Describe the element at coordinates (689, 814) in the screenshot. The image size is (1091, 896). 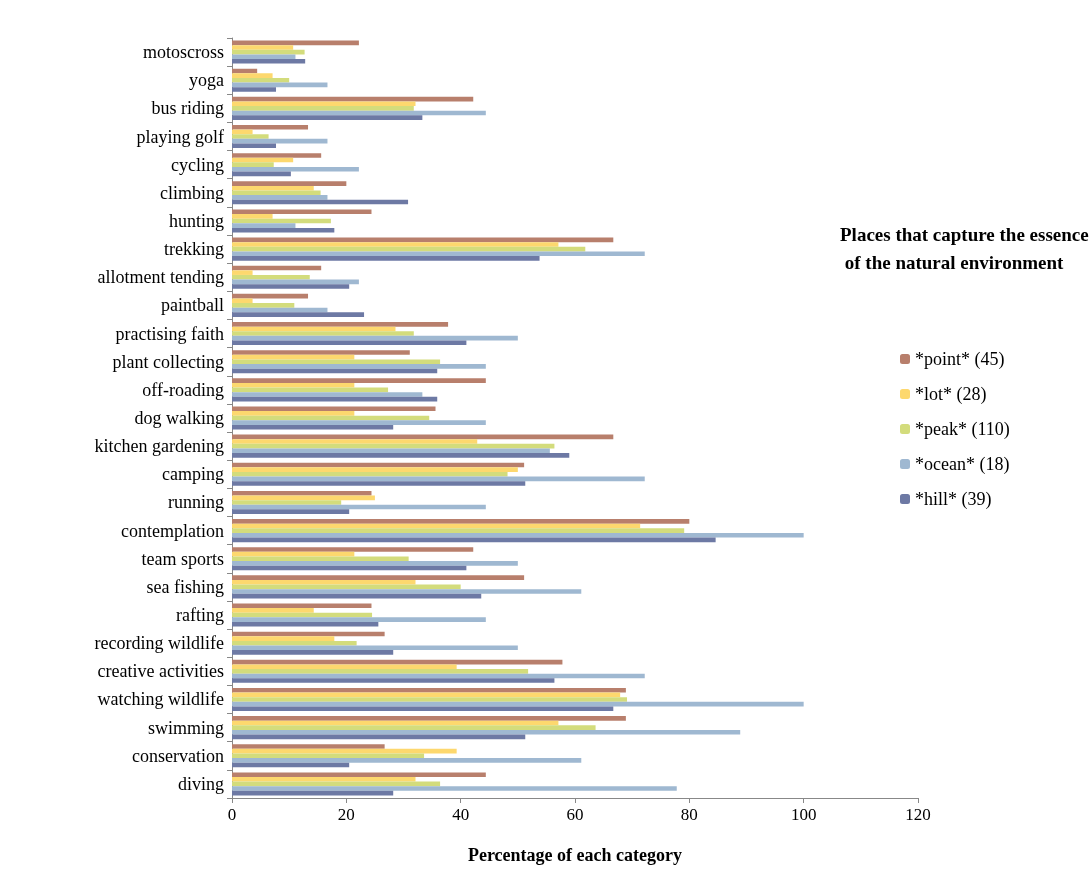
I see `x-tick-label: 80` at that location.